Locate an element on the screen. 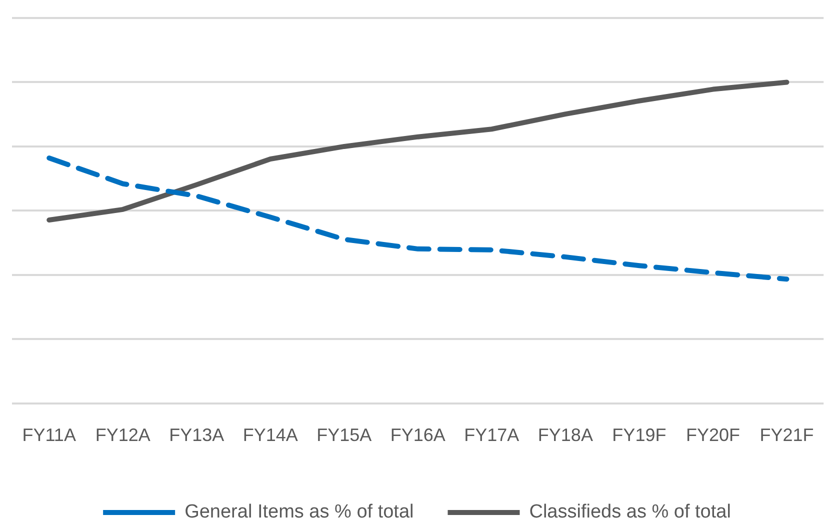 This screenshot has height=532, width=836. x-tick-label: FY19F is located at coordinates (639, 435).